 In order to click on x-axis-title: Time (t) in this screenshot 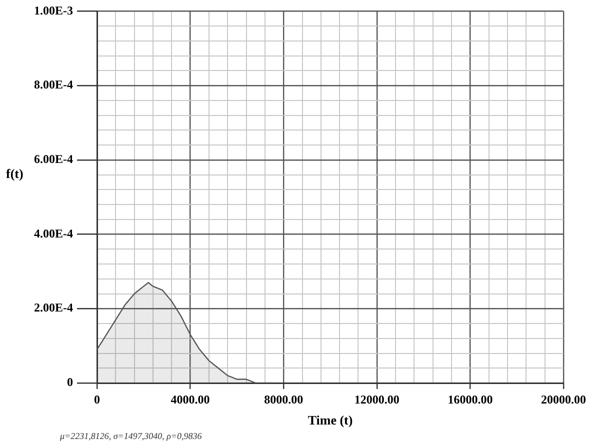, I will do `click(330, 420)`.